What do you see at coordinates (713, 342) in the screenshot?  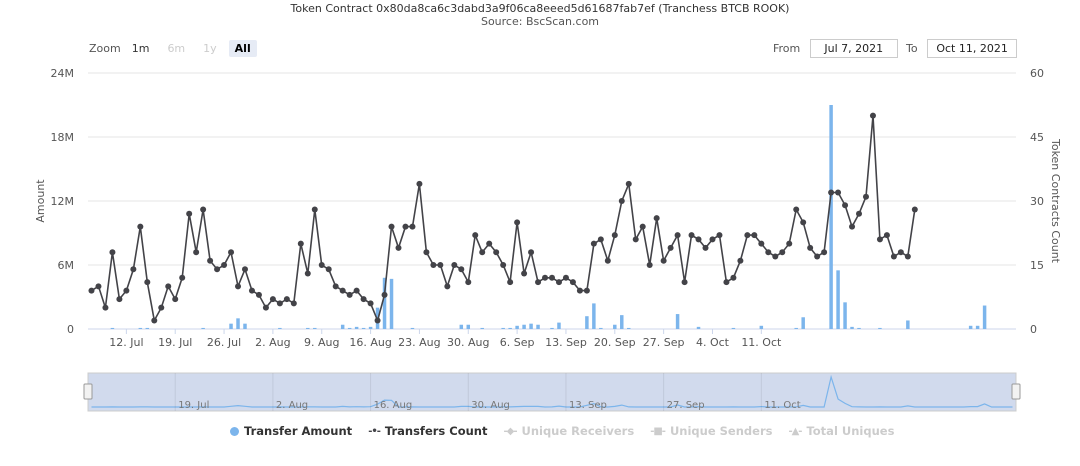 I see `x-tick-label: 4. Oct` at bounding box center [713, 342].